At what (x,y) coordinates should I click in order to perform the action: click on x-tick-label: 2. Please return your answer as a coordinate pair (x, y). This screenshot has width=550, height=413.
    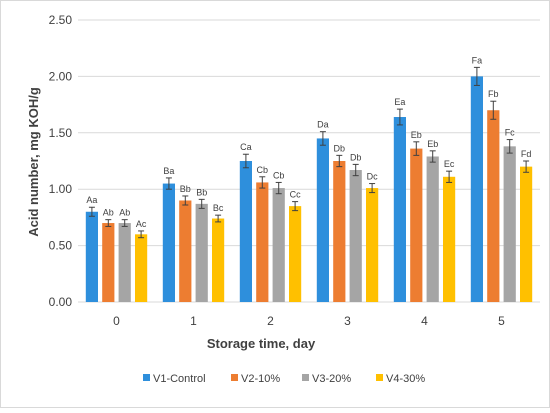
    Looking at the image, I should click on (270, 321).